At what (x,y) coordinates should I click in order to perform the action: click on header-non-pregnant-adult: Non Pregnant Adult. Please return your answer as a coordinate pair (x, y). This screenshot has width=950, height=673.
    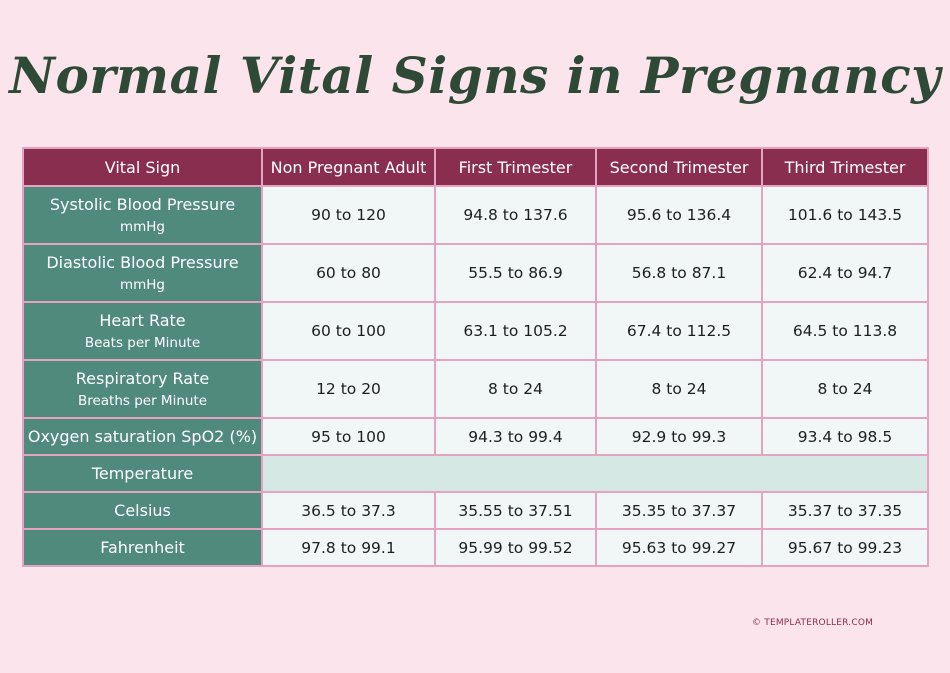
    Looking at the image, I should click on (348, 167).